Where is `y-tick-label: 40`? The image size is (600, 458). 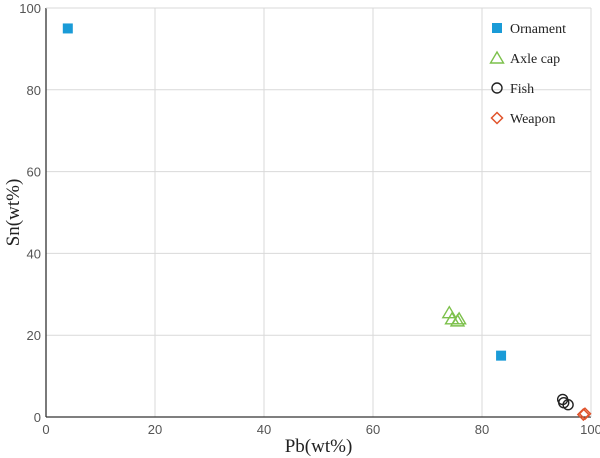
y-tick-label: 40 is located at coordinates (34, 253).